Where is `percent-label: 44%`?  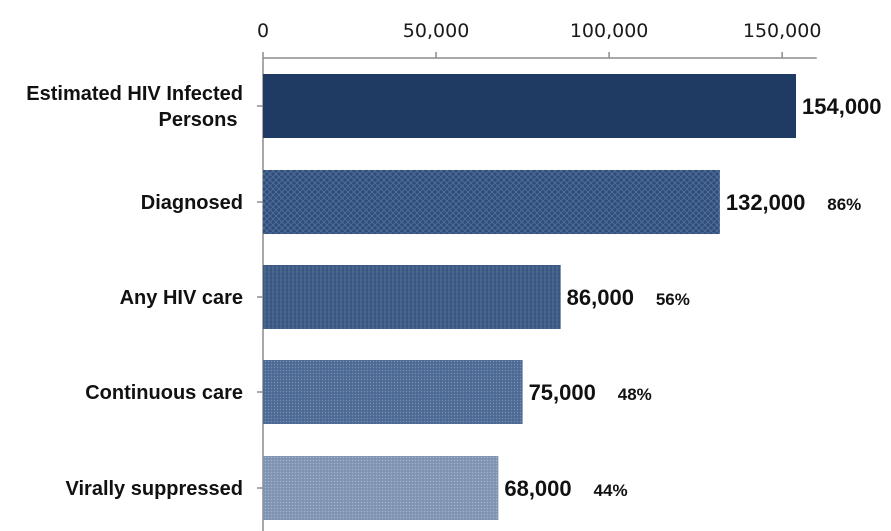
percent-label: 44% is located at coordinates (611, 490).